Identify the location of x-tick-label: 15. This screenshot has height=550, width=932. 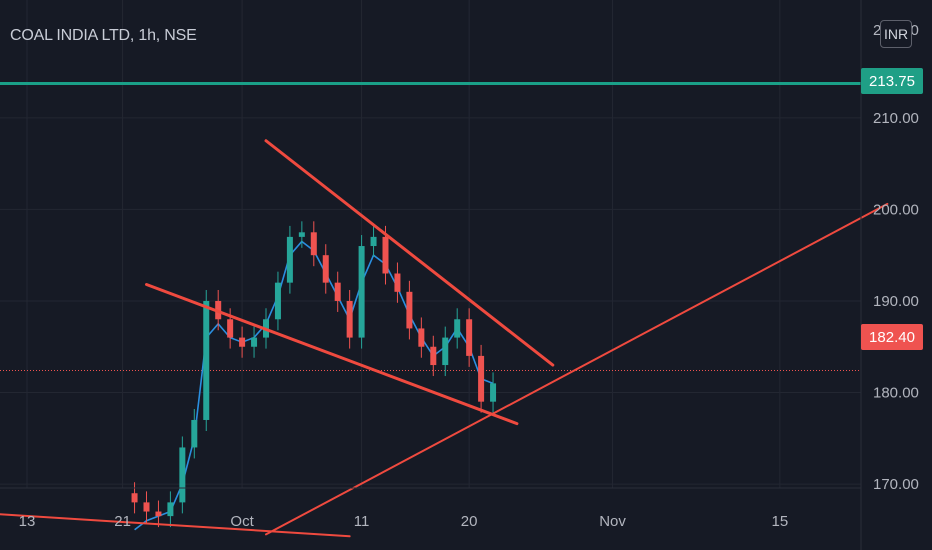
(780, 521).